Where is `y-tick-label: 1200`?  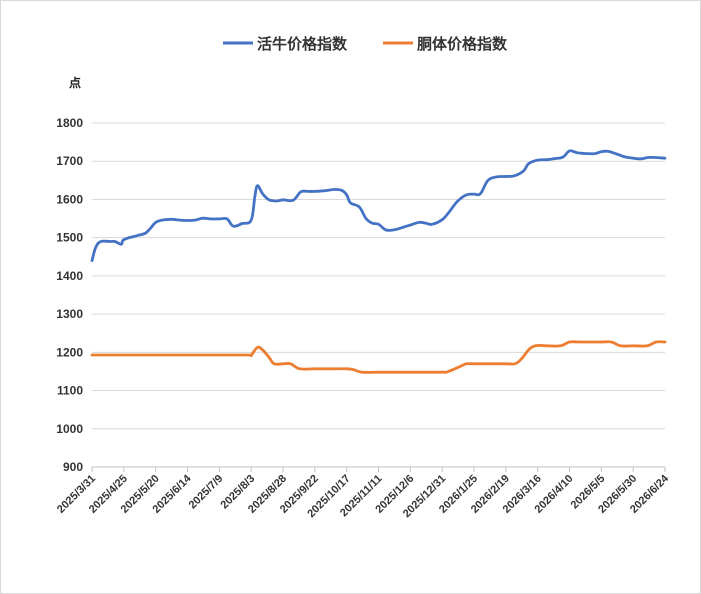 y-tick-label: 1200 is located at coordinates (69, 352).